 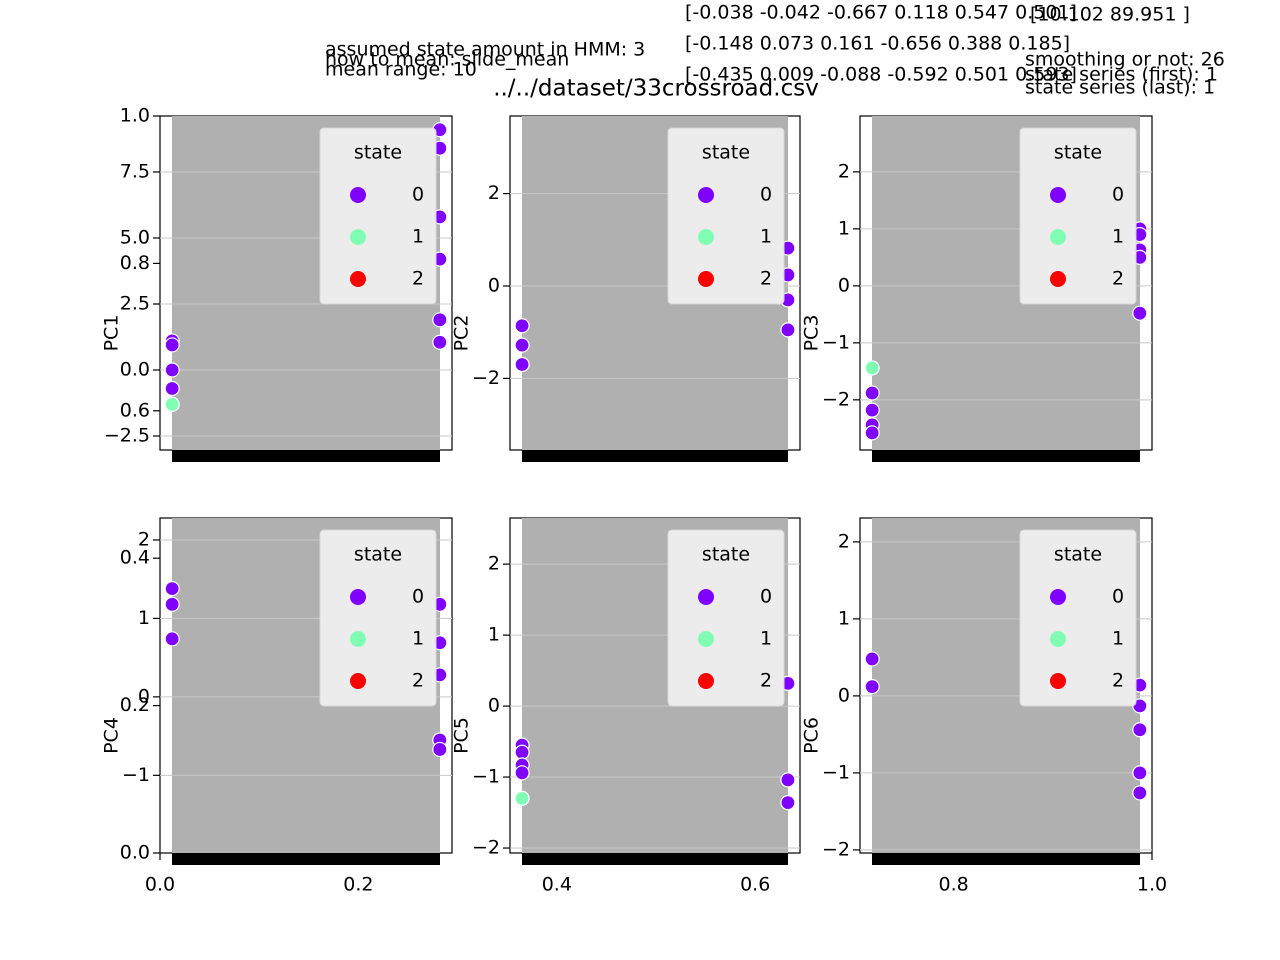 I want to click on y-tick-label: 7.5, so click(x=135, y=171).